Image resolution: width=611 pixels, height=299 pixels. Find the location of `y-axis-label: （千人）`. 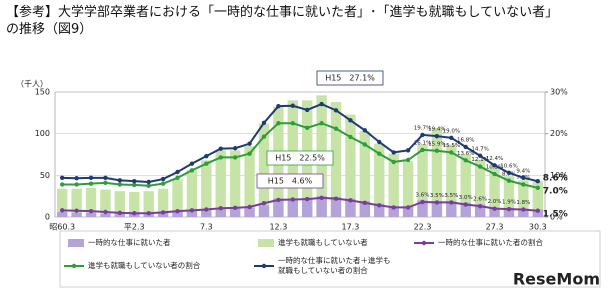

y-axis-label: （千人） is located at coordinates (32, 84).